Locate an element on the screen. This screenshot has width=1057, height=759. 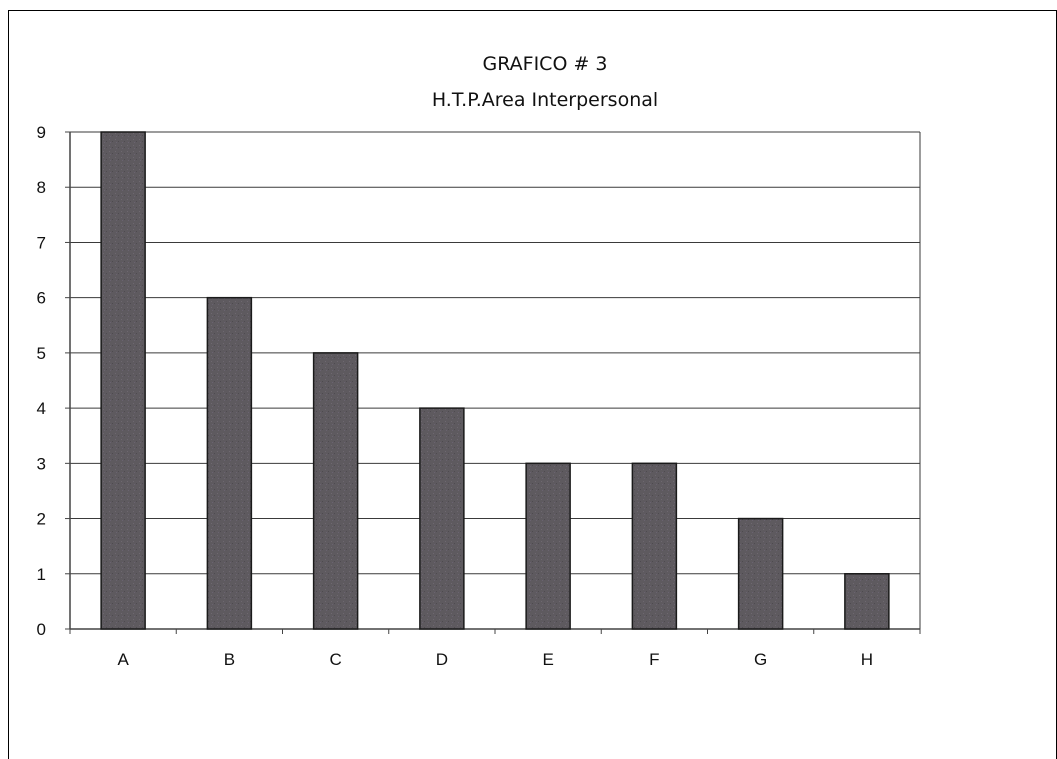
x-tick-label: C is located at coordinates (335, 659).